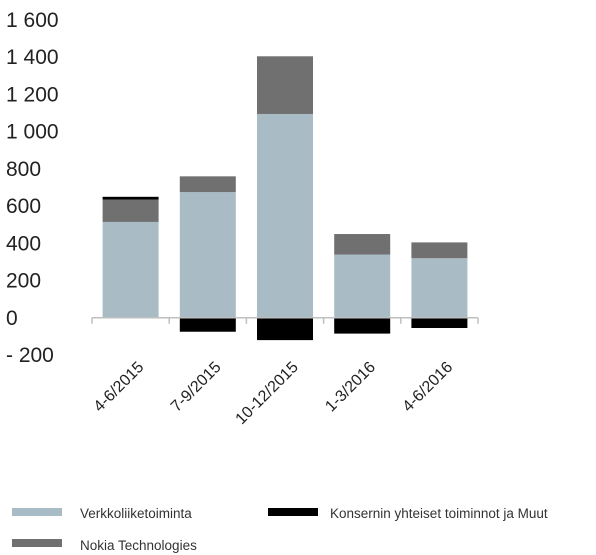 The height and width of the screenshot is (555, 596). I want to click on y-tick-label: 600, so click(23, 206).